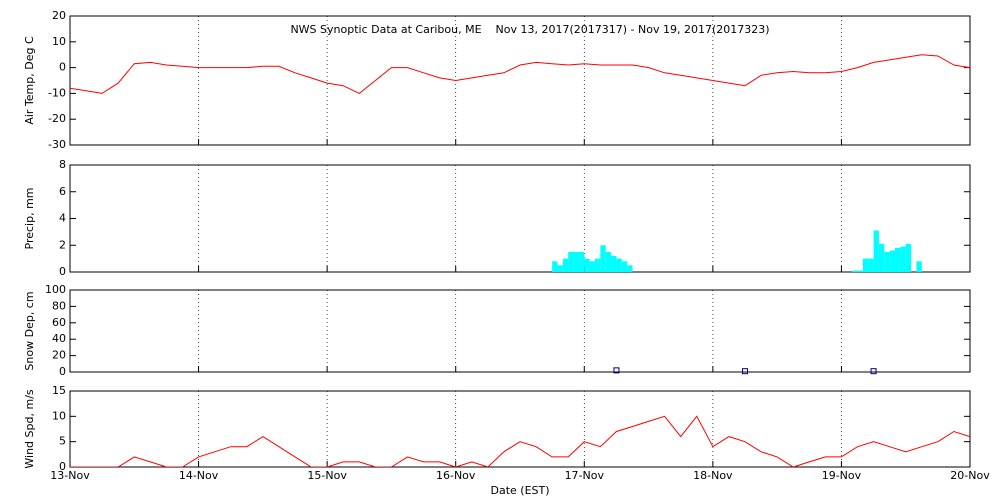 Image resolution: width=1000 pixels, height=500 pixels. What do you see at coordinates (70, 475) in the screenshot?
I see `x-tick-label: 13-Nov` at bounding box center [70, 475].